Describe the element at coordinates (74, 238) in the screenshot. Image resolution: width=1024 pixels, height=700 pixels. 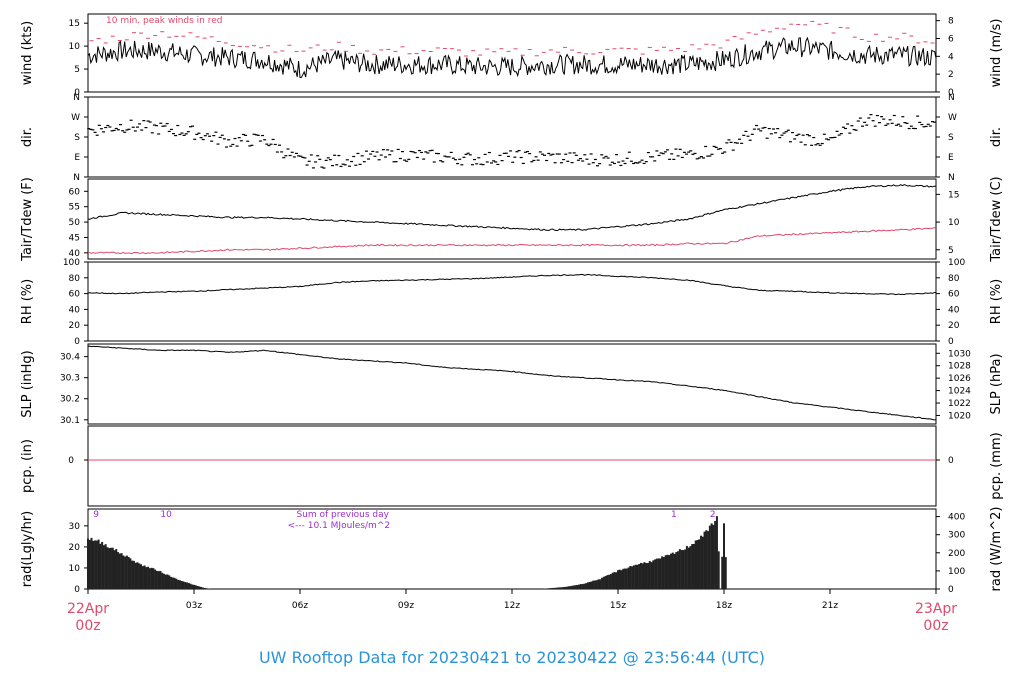
I see `y-tick-label-2: 45` at that location.